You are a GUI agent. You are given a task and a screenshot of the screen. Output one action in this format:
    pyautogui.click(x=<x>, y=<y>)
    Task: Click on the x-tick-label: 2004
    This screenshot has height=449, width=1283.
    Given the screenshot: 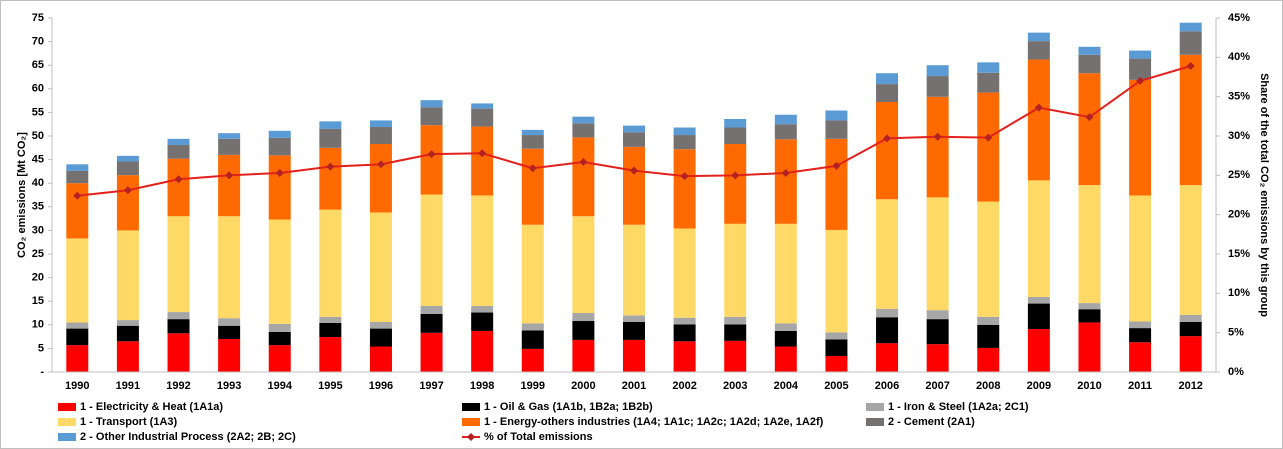 What is the action you would take?
    pyautogui.click(x=786, y=386)
    